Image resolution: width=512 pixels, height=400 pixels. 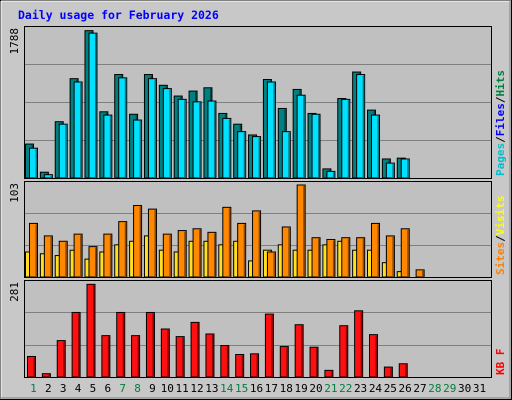 What do you see at coordinates (479, 388) in the screenshot?
I see `x-tick-label: 31` at bounding box center [479, 388].